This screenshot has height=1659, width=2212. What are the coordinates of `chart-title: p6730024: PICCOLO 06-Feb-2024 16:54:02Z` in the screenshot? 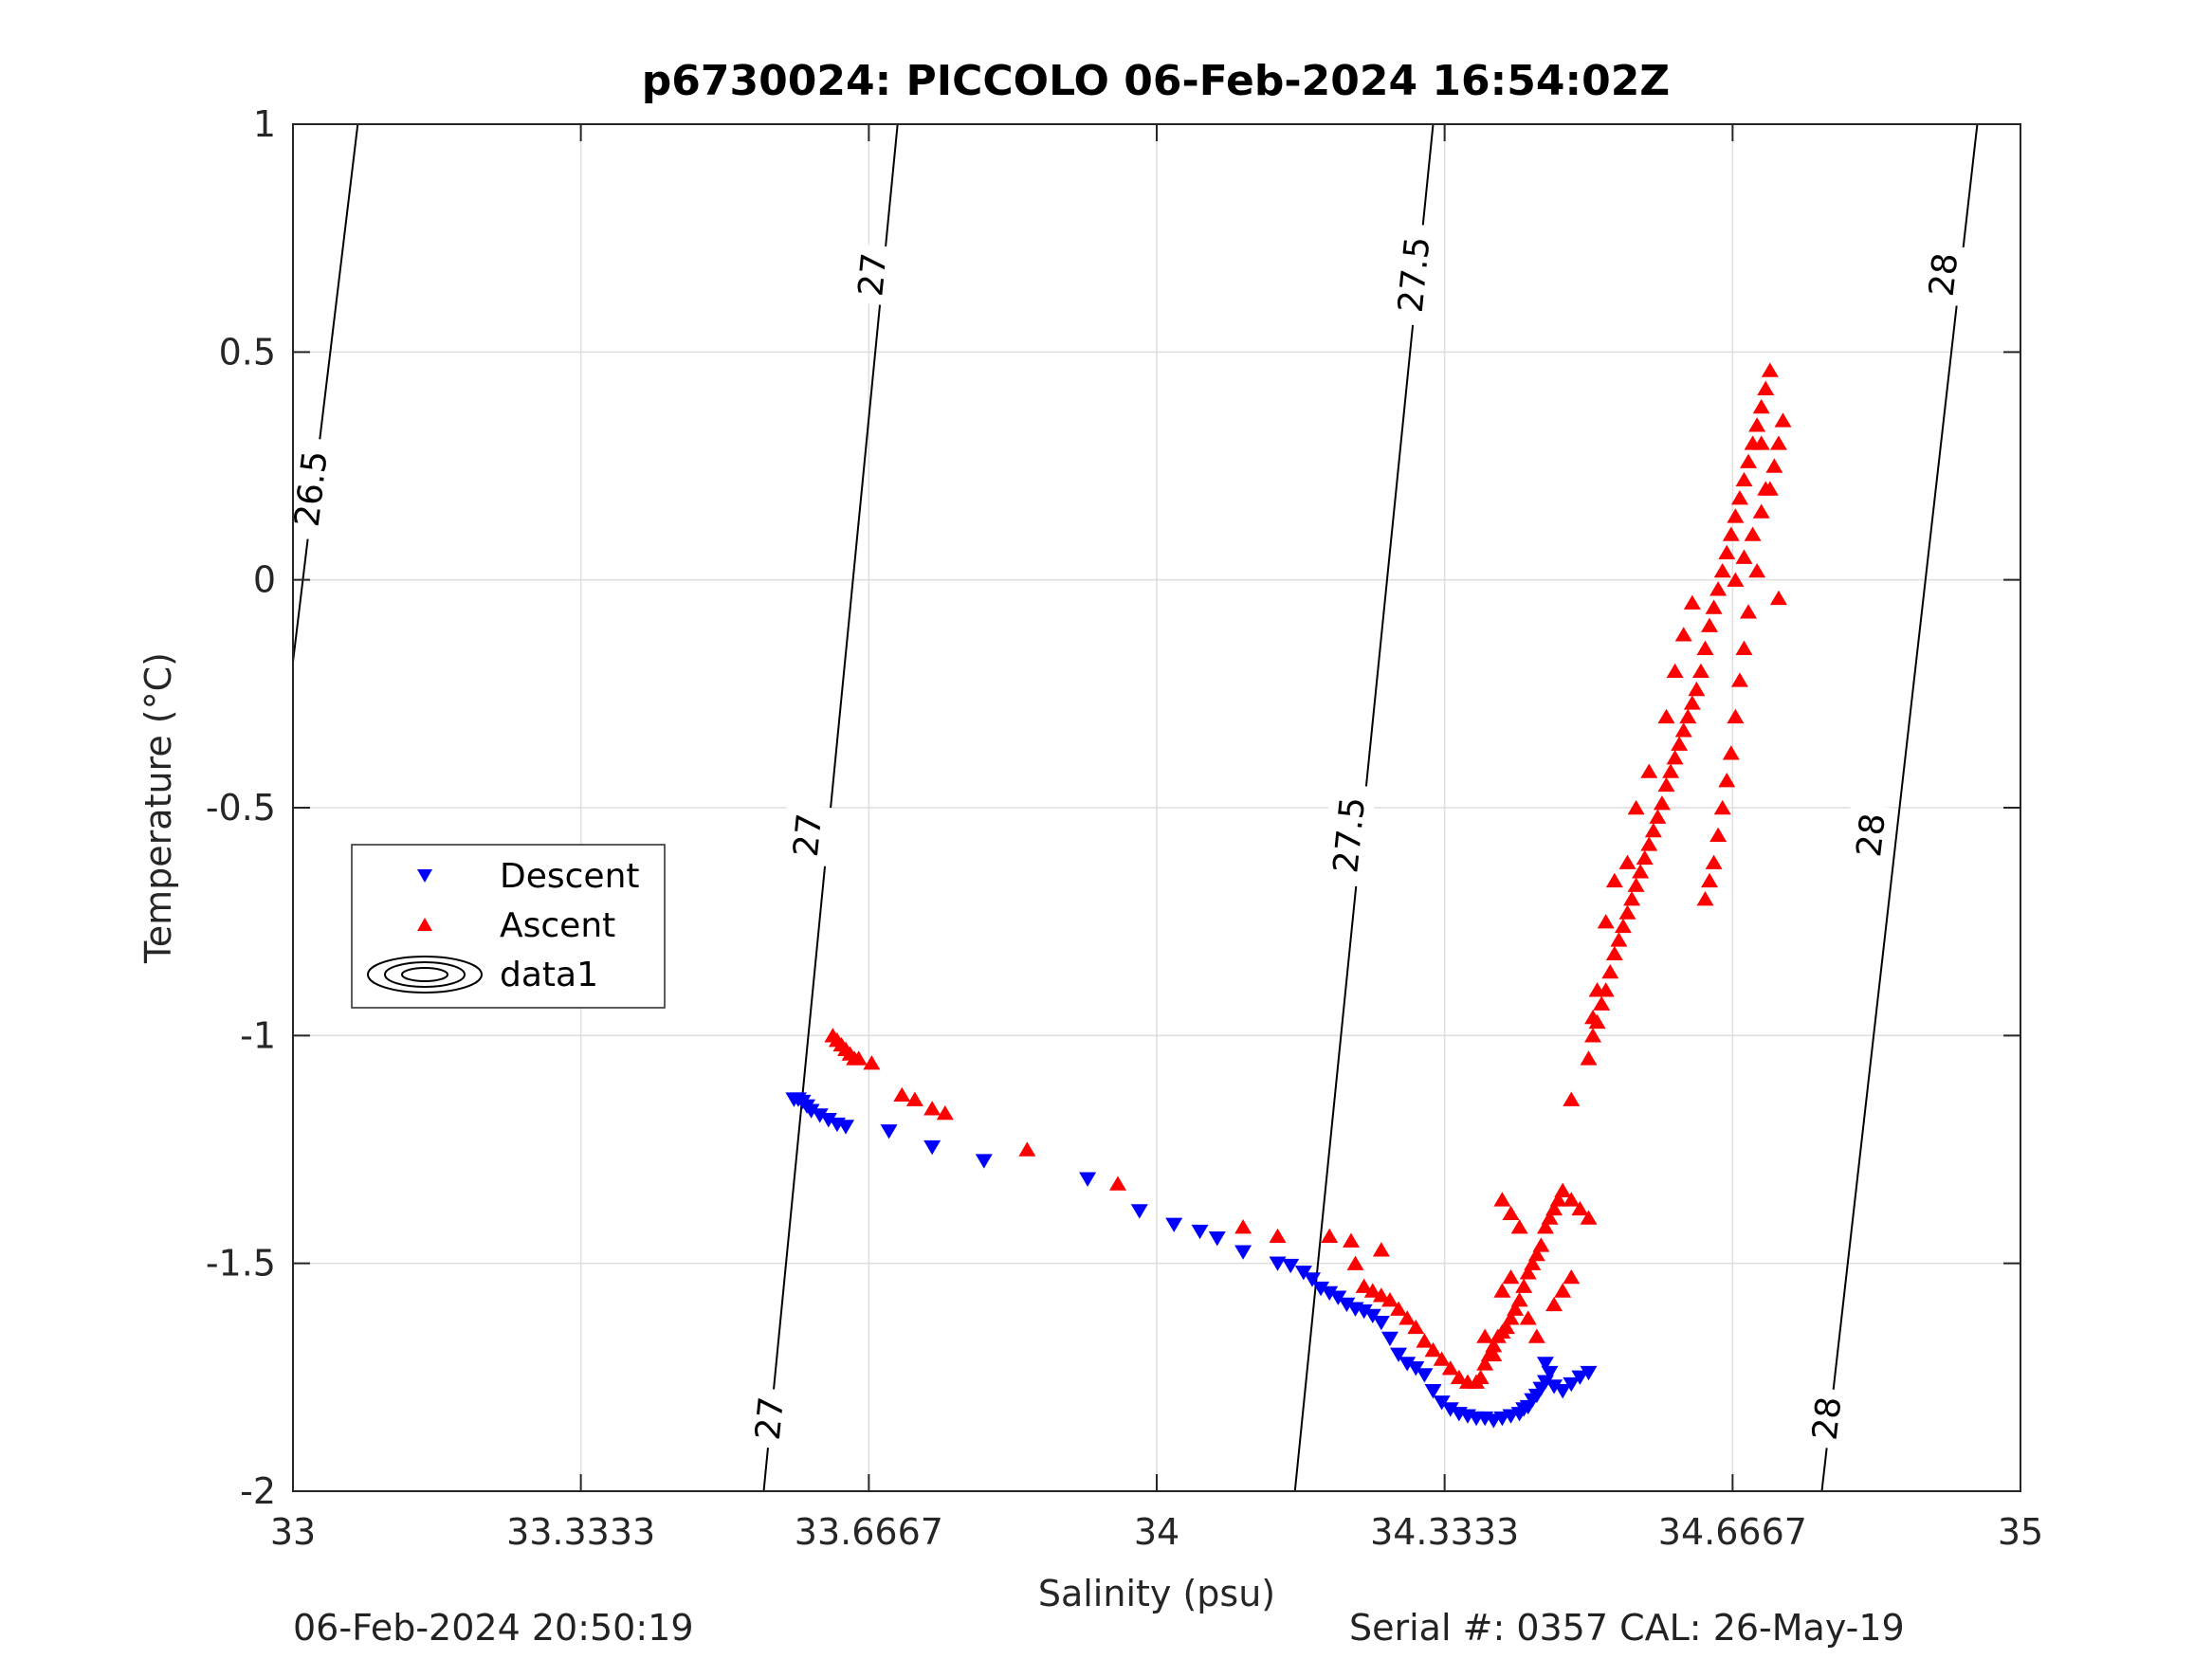 It's located at (1156, 81).